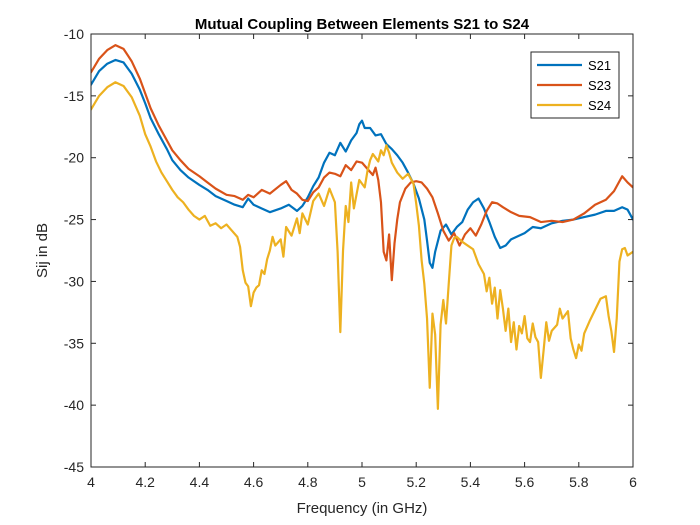 This screenshot has width=700, height=525. I want to click on y-tick-label: -40, so click(74, 405).